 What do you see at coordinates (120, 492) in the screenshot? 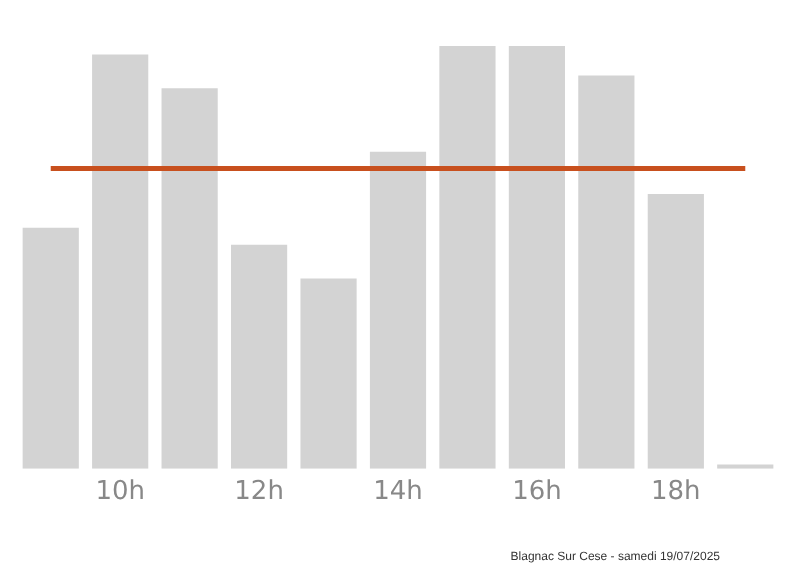
I see `x-tick-label: 10h` at bounding box center [120, 492].